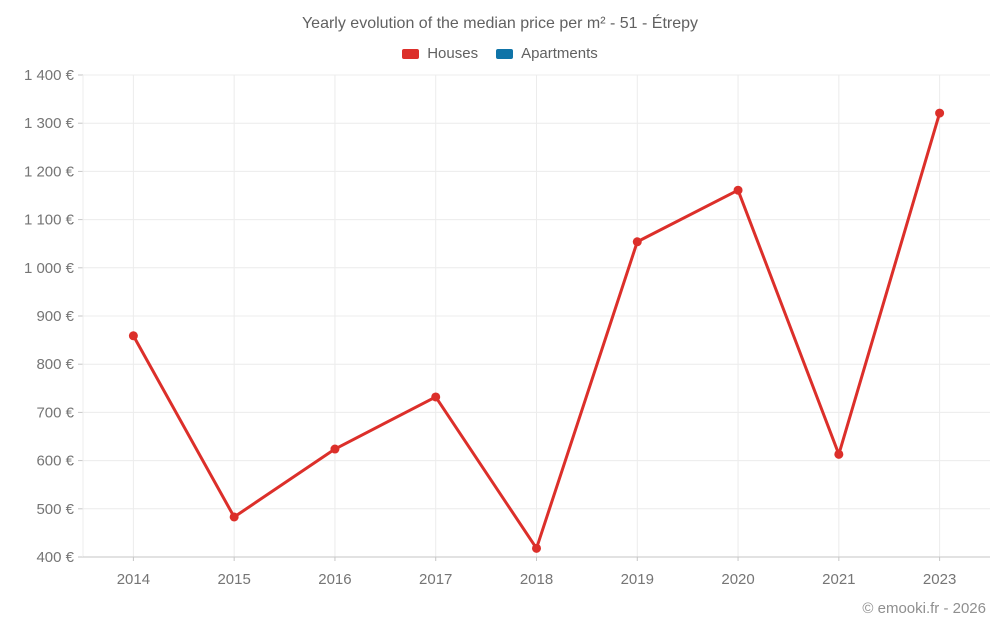 This screenshot has width=1000, height=625. I want to click on svg-text: 1 300 €, so click(49, 123).